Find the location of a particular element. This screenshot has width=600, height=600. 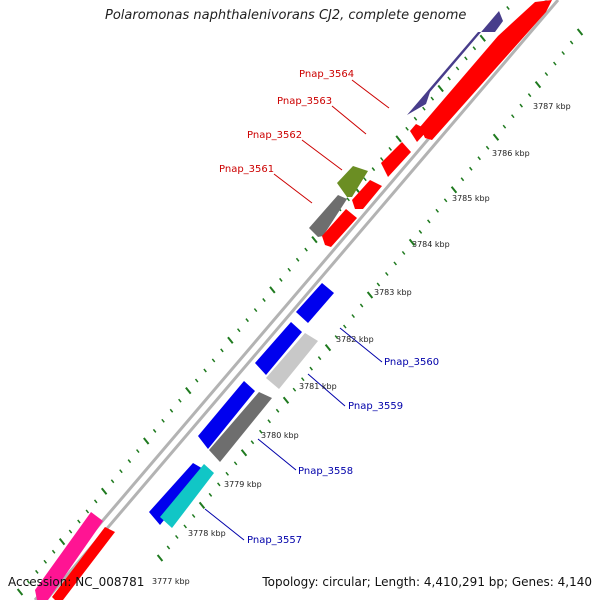

scale-label: 3787 kbp is located at coordinates (552, 106).